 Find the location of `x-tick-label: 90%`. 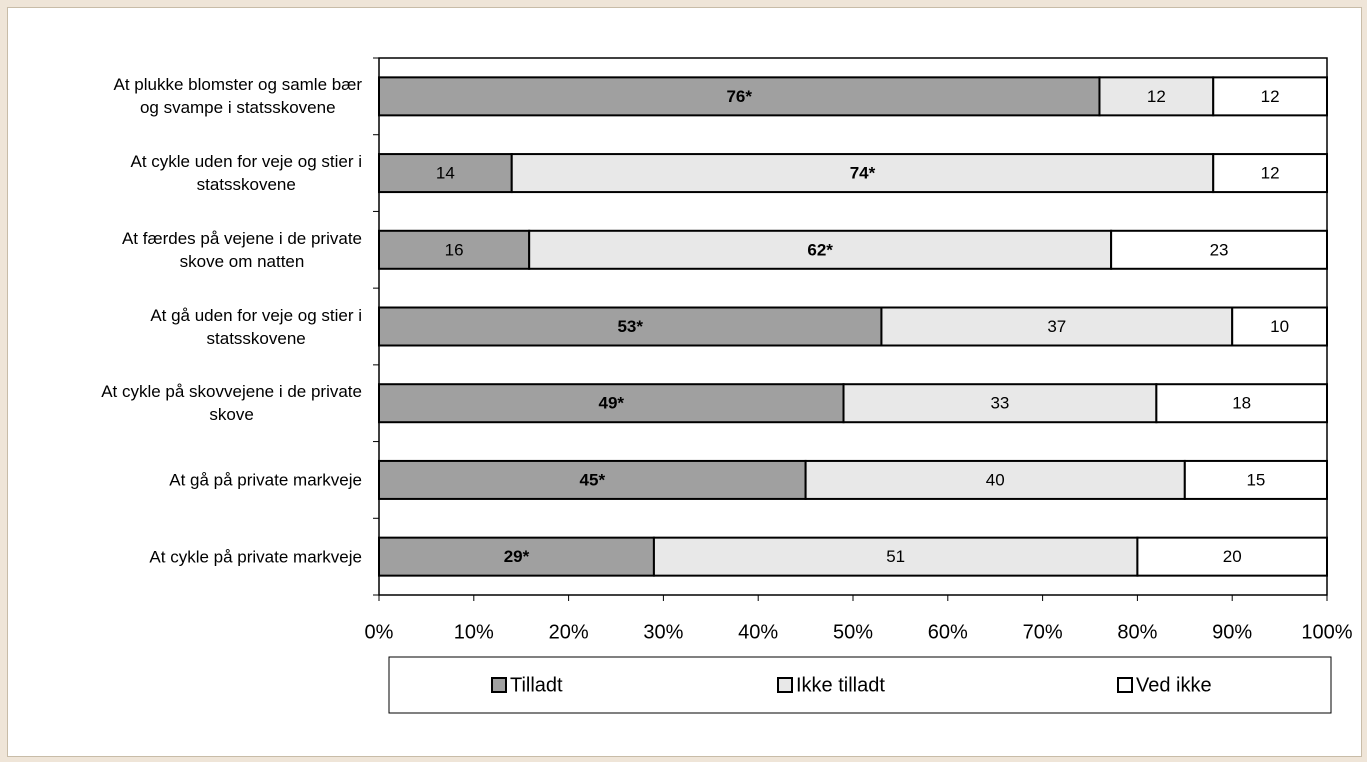

x-tick-label: 90% is located at coordinates (1232, 632).